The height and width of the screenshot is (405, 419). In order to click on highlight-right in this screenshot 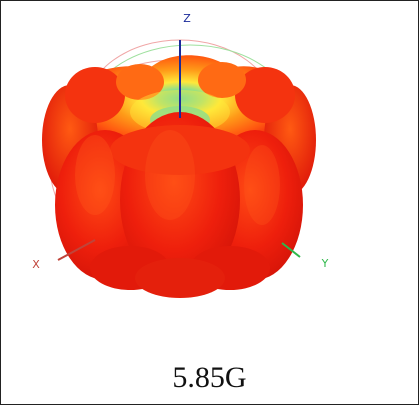, I will do `click(262, 185)`.